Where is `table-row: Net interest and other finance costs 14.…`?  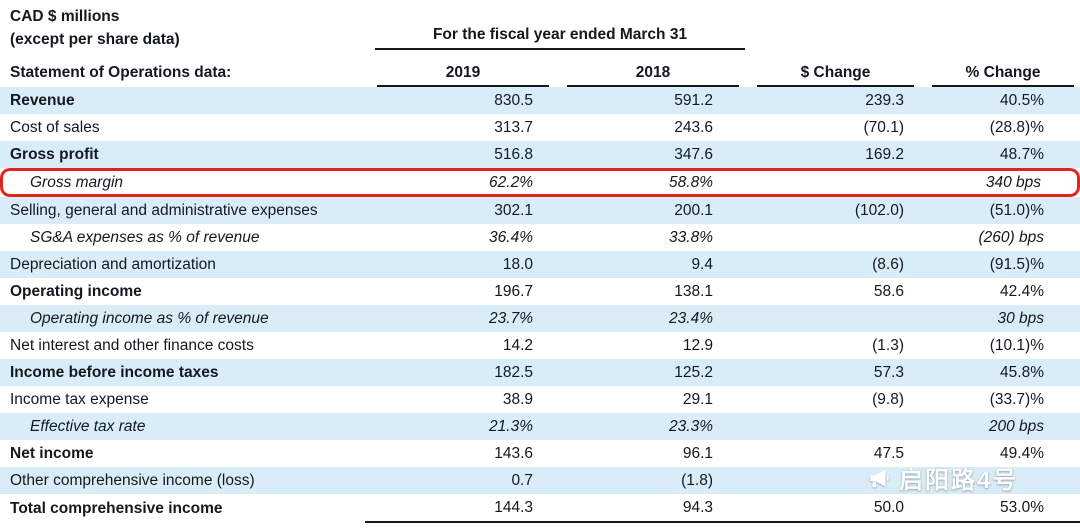
table-row: Net interest and other finance costs 14.… is located at coordinates (540, 345).